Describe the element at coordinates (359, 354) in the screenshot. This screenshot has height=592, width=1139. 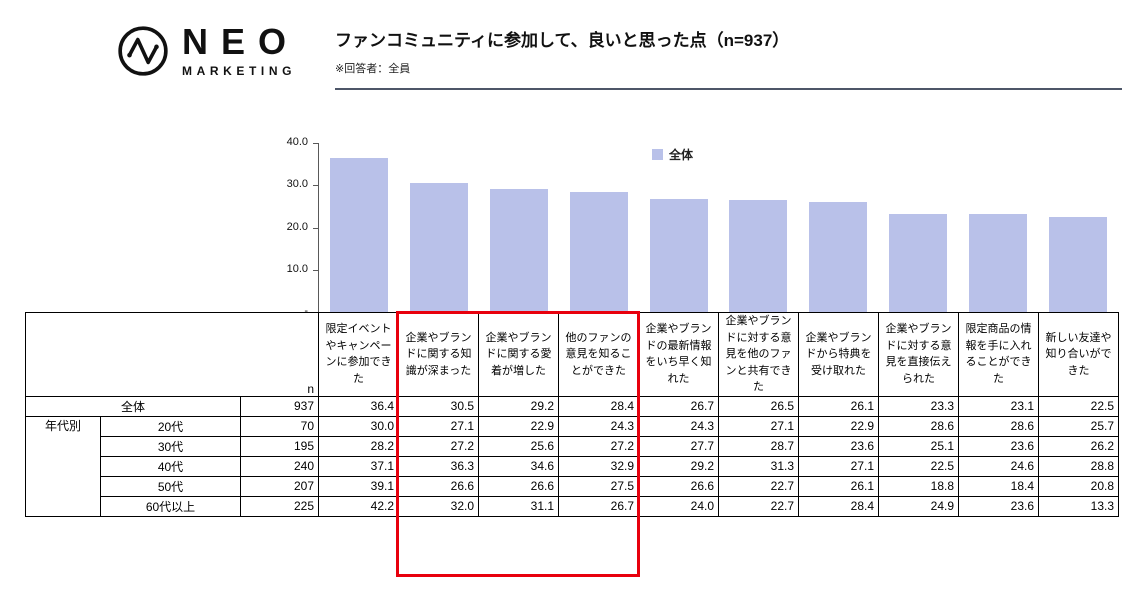
I see `category-header: 限定イベントやキャンペーンに参加できた` at that location.